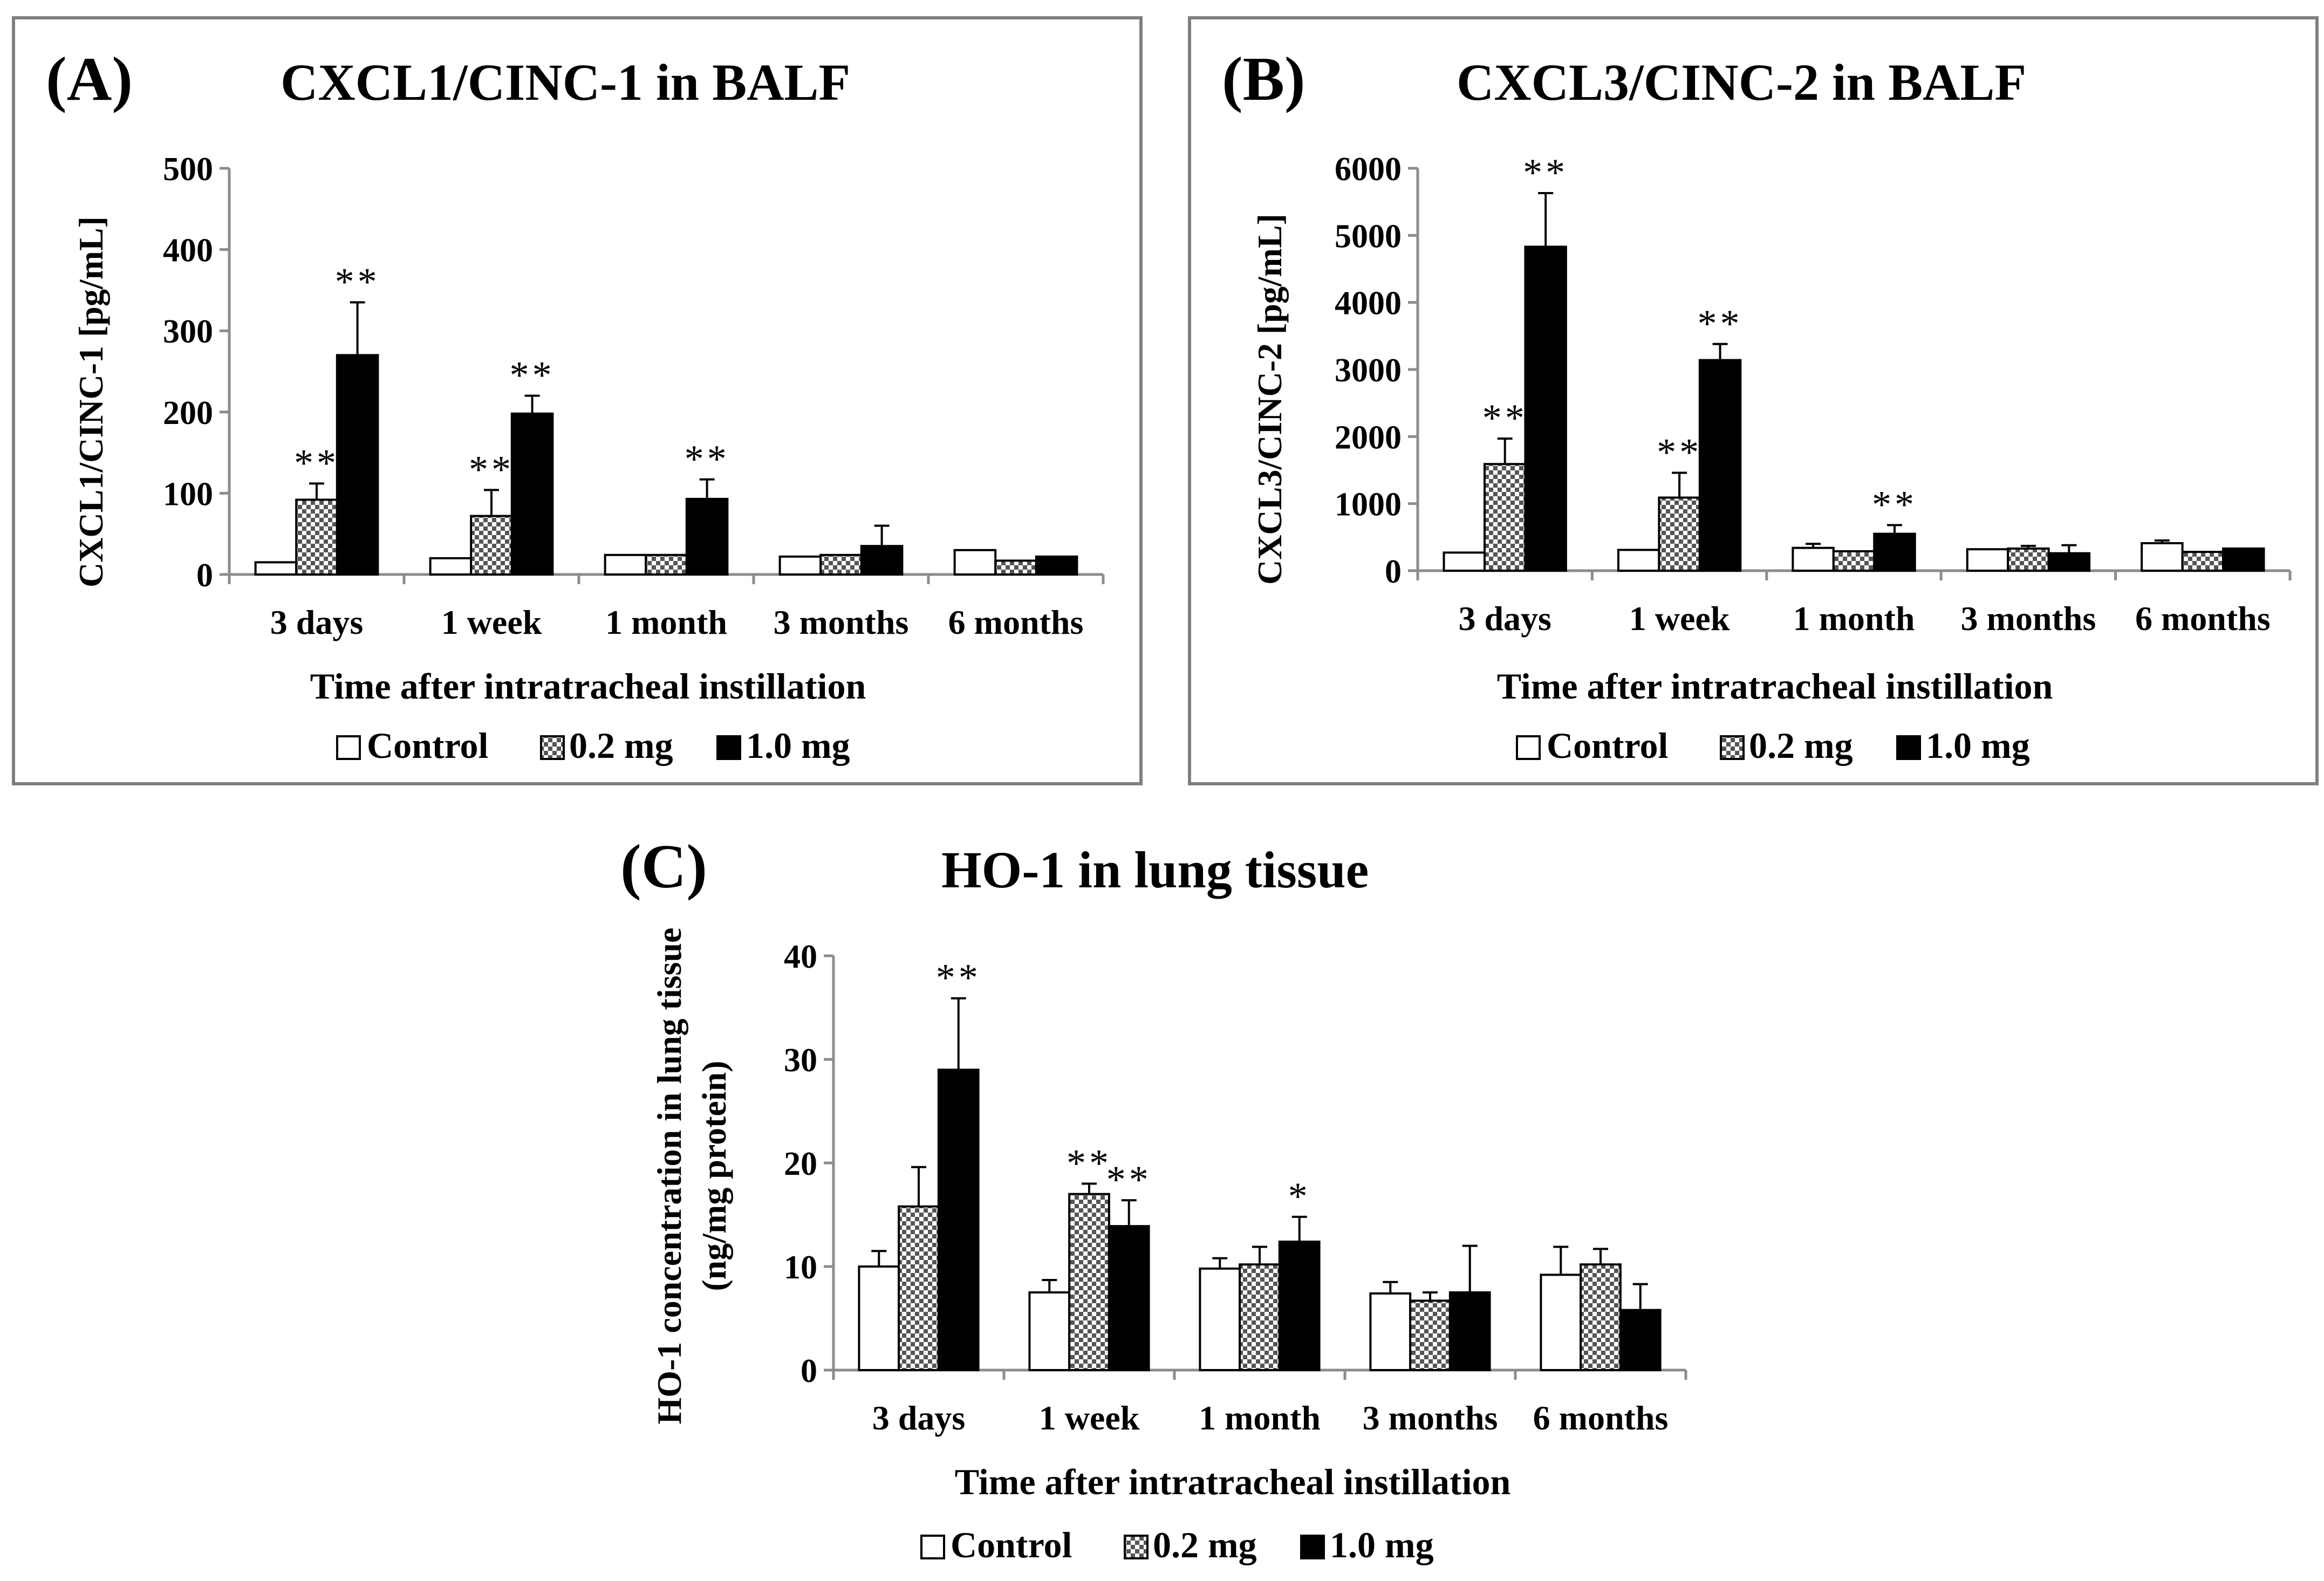 The height and width of the screenshot is (1581, 2324). Describe the element at coordinates (1504, 619) in the screenshot. I see `x-tick-label: 3 days` at that location.